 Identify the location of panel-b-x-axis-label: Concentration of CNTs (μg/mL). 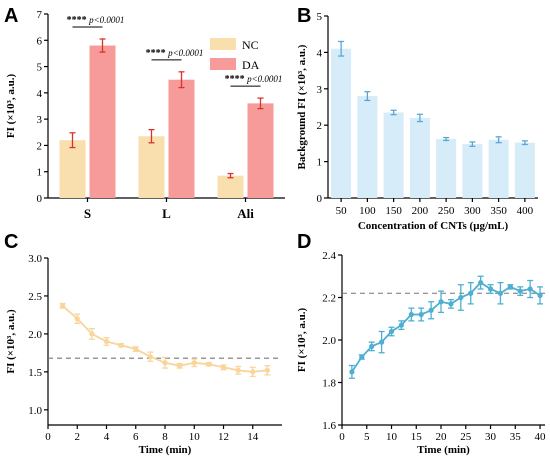
(433, 226).